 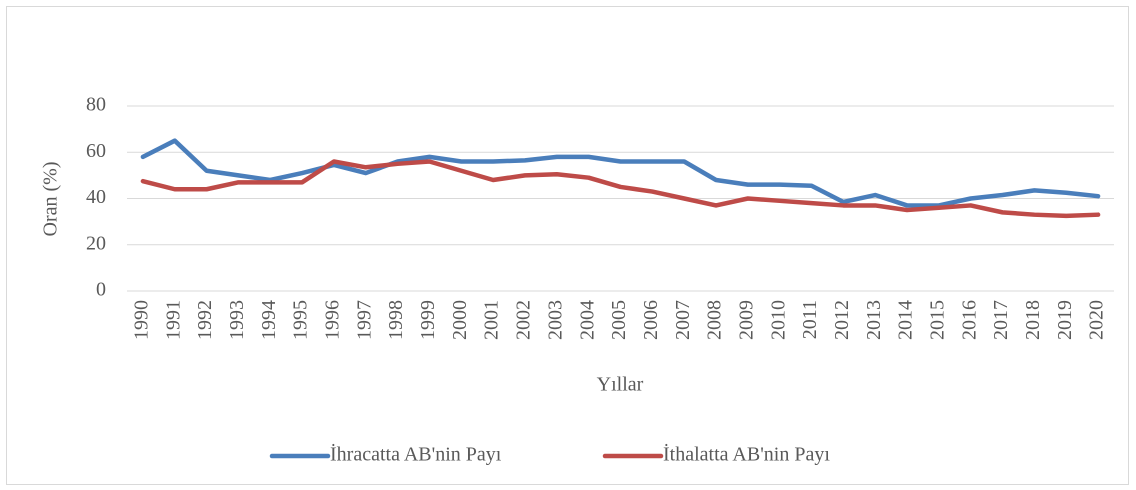 What do you see at coordinates (683, 320) in the screenshot?
I see `x-tick-label: 2007` at bounding box center [683, 320].